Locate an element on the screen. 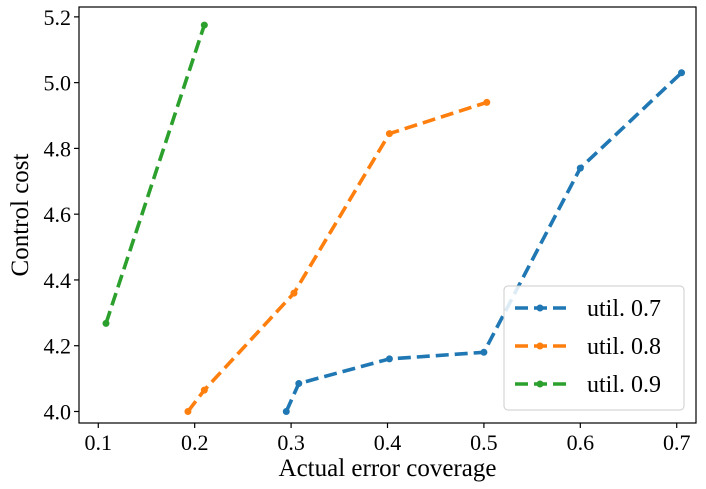  x-tick-label: 0.6 is located at coordinates (581, 442).